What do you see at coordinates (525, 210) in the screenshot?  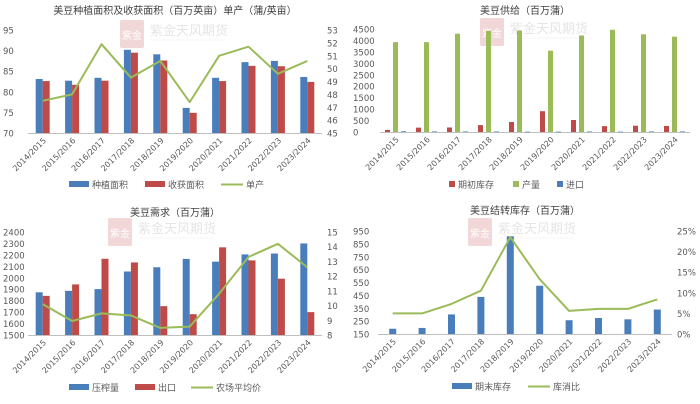 I see `chart-title: 美豆结转库存（百万蒲）` at bounding box center [525, 210].